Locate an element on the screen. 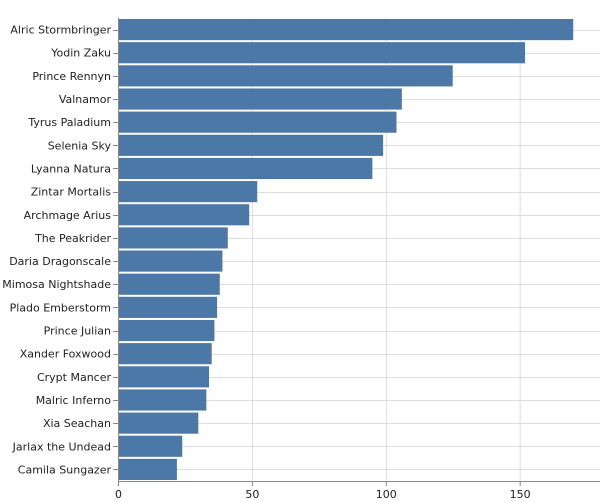 Image resolution: width=602 pixels, height=502 pixels. y-tick-label: Crypt Mancer is located at coordinates (74, 377).